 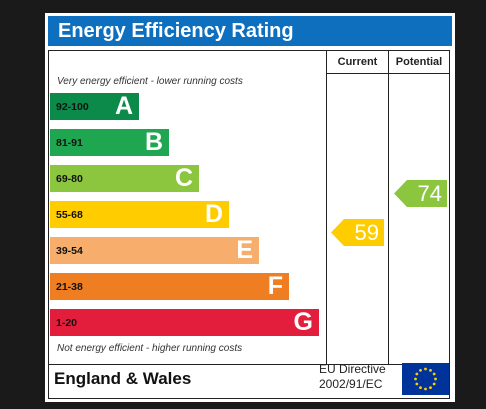 What do you see at coordinates (69, 143) in the screenshot?
I see `band-range: 81-91` at bounding box center [69, 143].